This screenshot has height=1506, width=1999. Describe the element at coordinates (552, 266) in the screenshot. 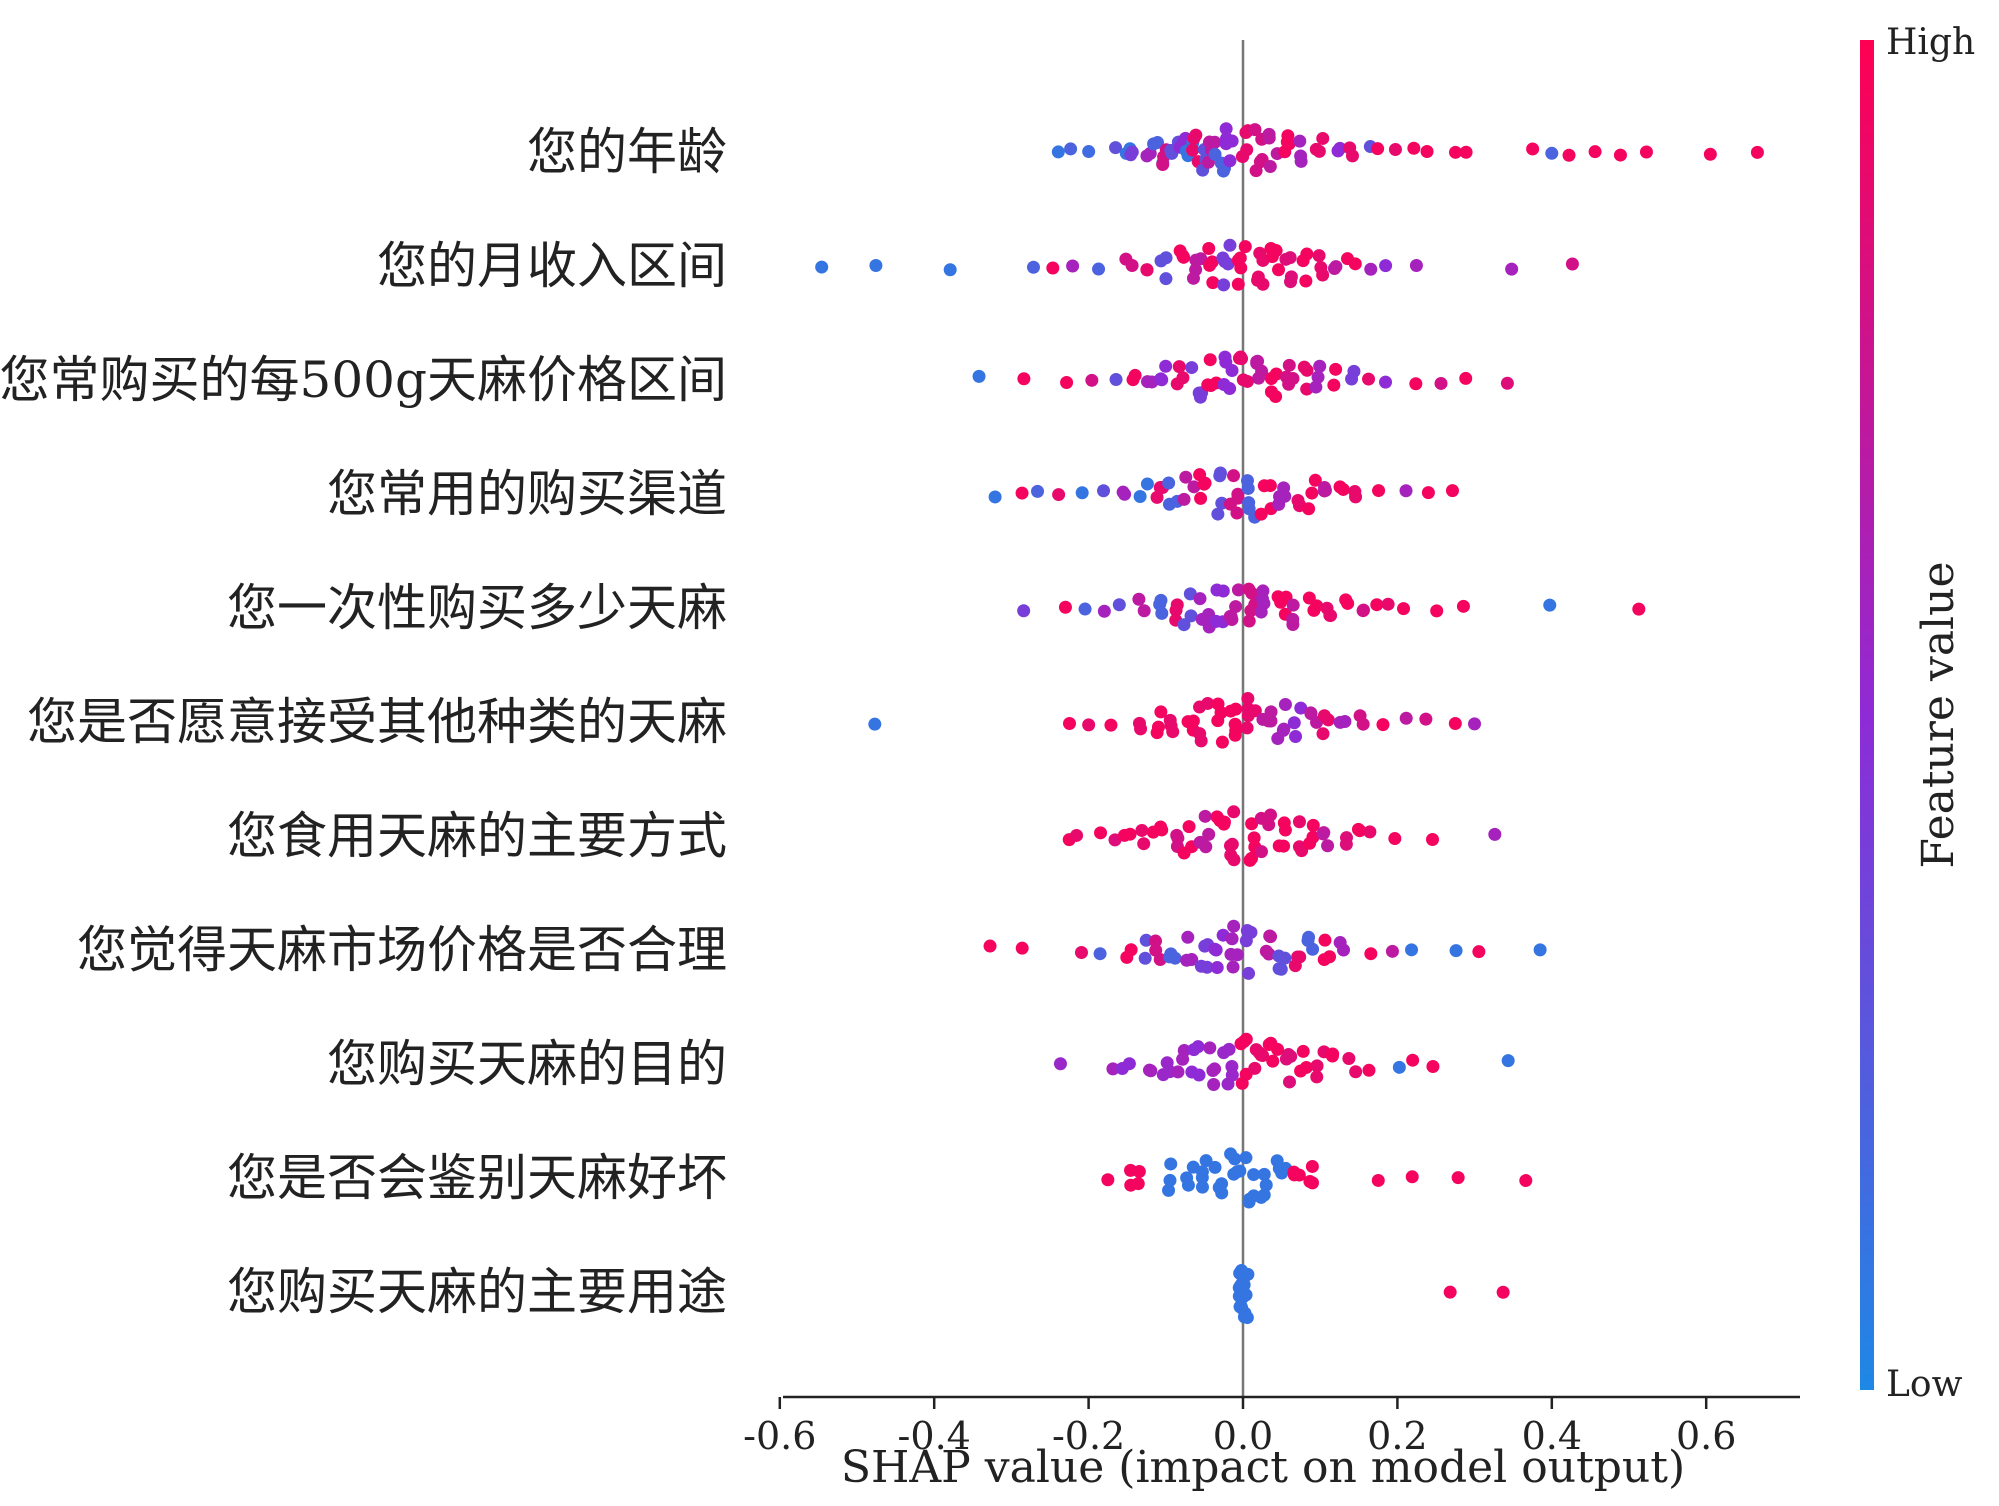

I see `feature-label: 您的月收入区间` at that location.